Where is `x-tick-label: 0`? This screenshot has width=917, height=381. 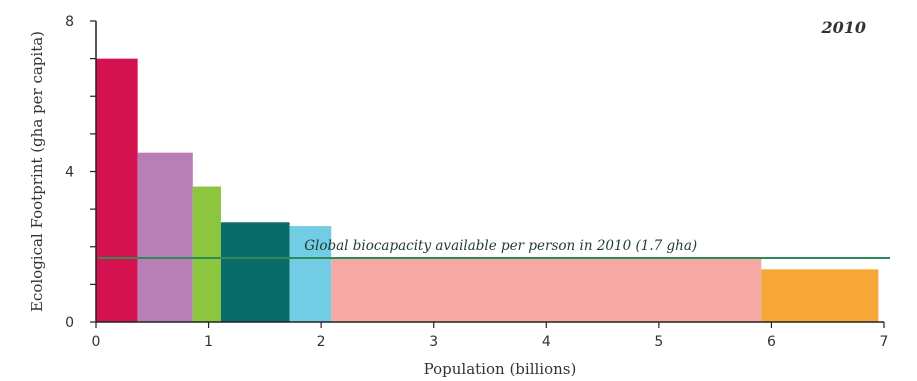
x-tick-label: 0 is located at coordinates (96, 342).